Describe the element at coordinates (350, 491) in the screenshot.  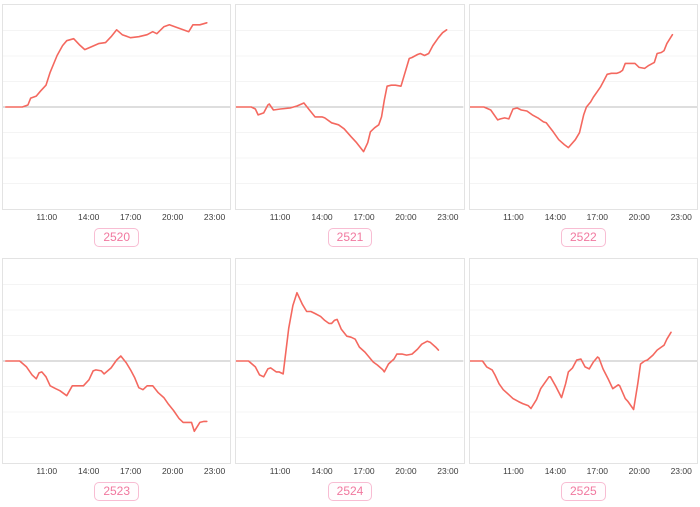
I see `chart-badge-2524: 2524` at that location.